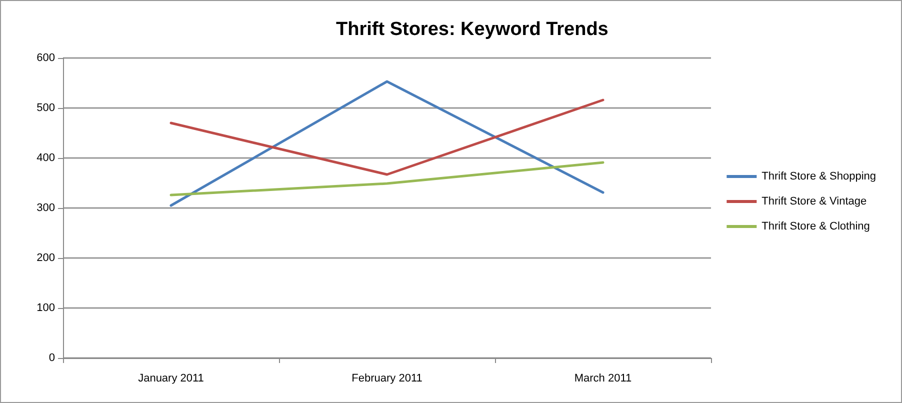 The height and width of the screenshot is (403, 902). What do you see at coordinates (819, 176) in the screenshot?
I see `legend-label: Thrift Store & Shopping` at bounding box center [819, 176].